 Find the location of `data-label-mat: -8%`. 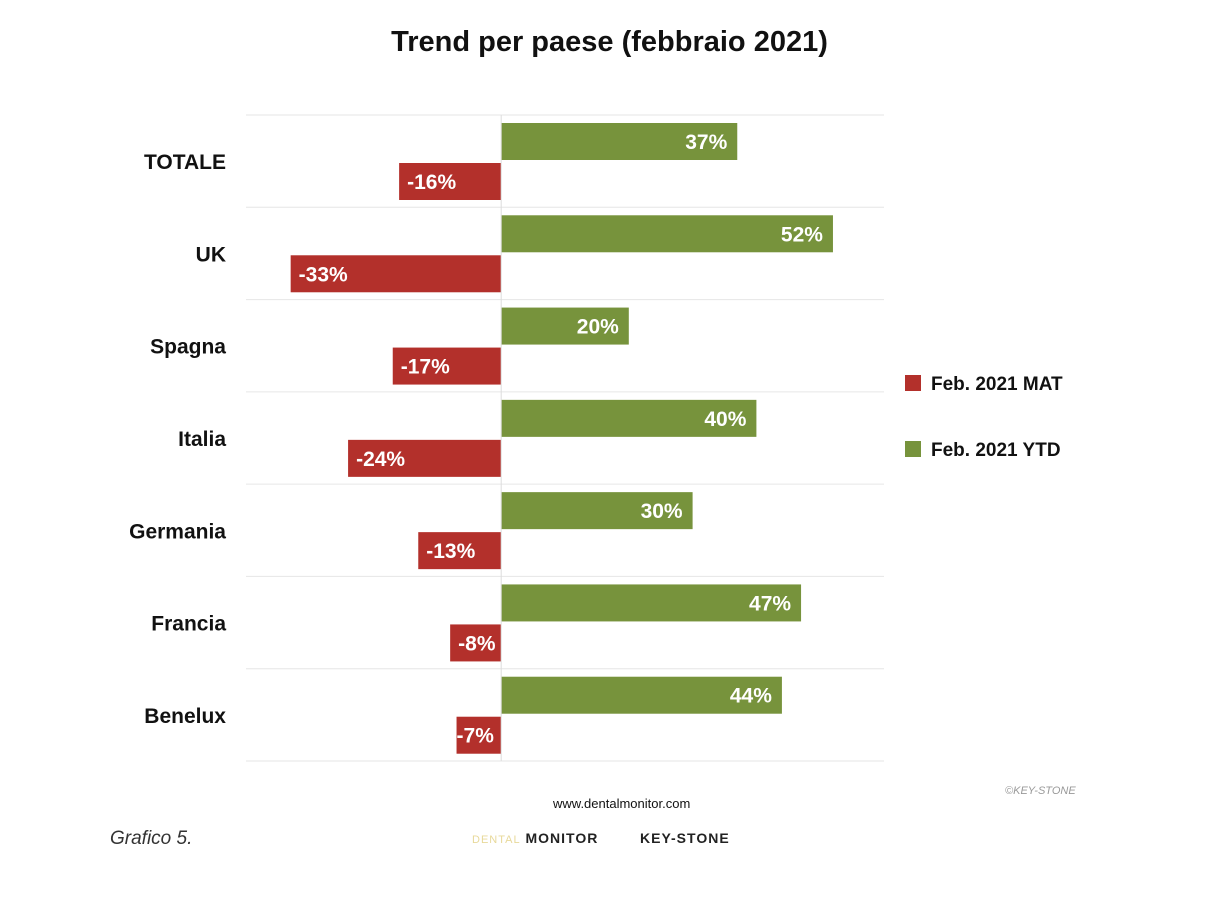

data-label-mat: -8% is located at coordinates (477, 643).